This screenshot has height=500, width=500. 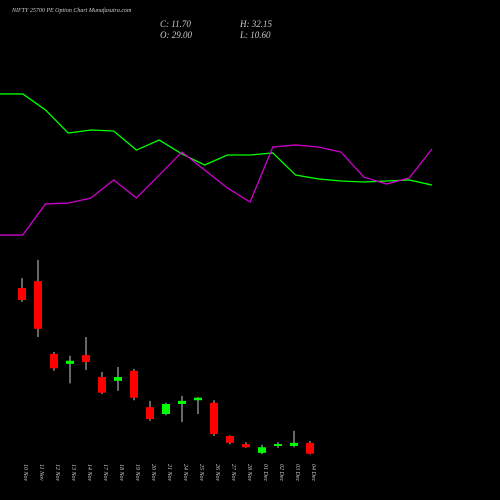 What do you see at coordinates (313, 472) in the screenshot?
I see `x-tick-label: 04 Dec` at bounding box center [313, 472].